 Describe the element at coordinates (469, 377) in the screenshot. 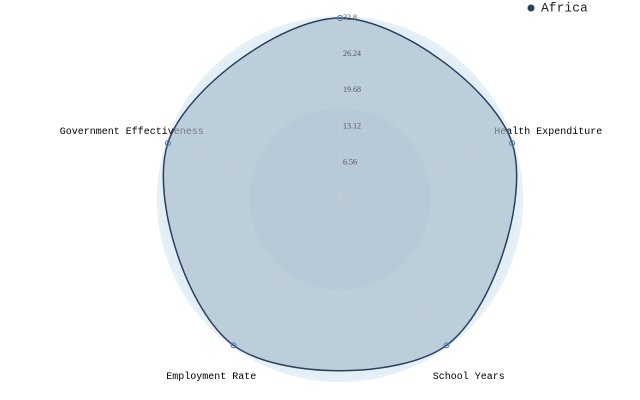

I see `axis-label: School Years` at that location.